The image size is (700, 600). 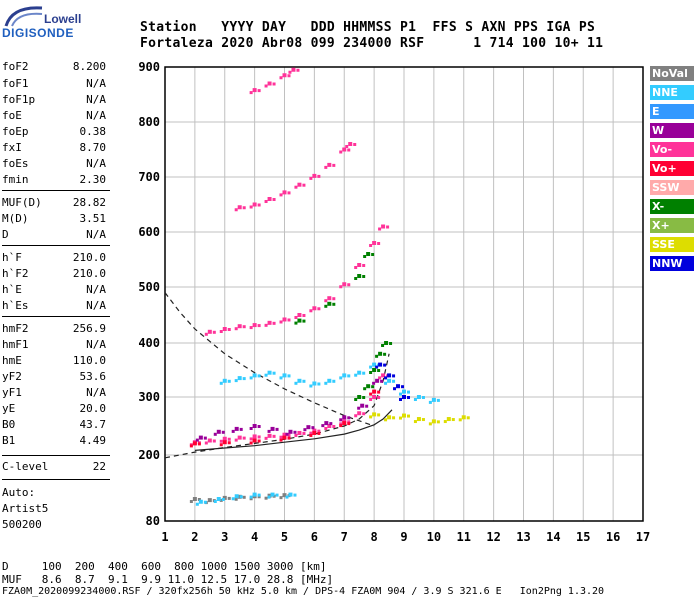 I want to click on x-tick-label: 9, so click(x=403, y=537).